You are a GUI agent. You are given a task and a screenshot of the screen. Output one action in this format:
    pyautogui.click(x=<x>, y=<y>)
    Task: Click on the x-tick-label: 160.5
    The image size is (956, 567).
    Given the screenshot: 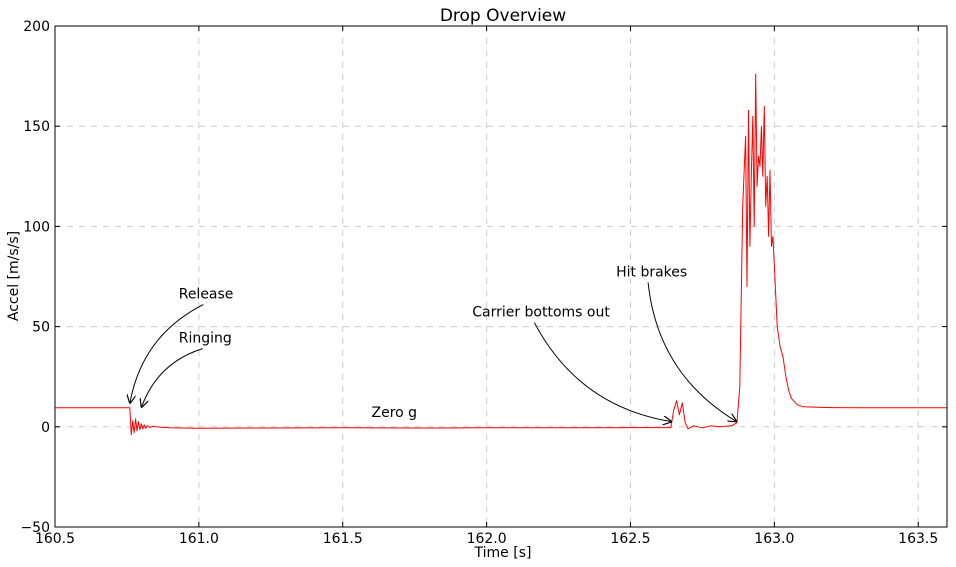 What is the action you would take?
    pyautogui.click(x=55, y=539)
    